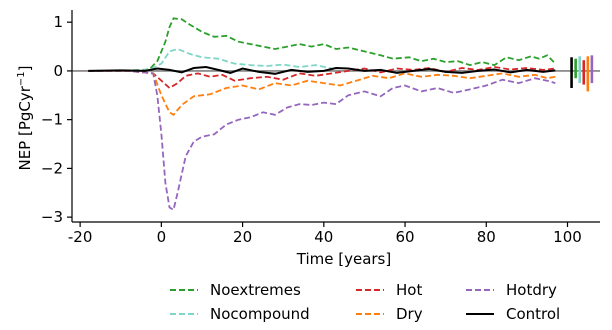 Image resolution: width=612 pixels, height=330 pixels. I want to click on legend-item-noextremes: Noextremes, so click(235, 290).